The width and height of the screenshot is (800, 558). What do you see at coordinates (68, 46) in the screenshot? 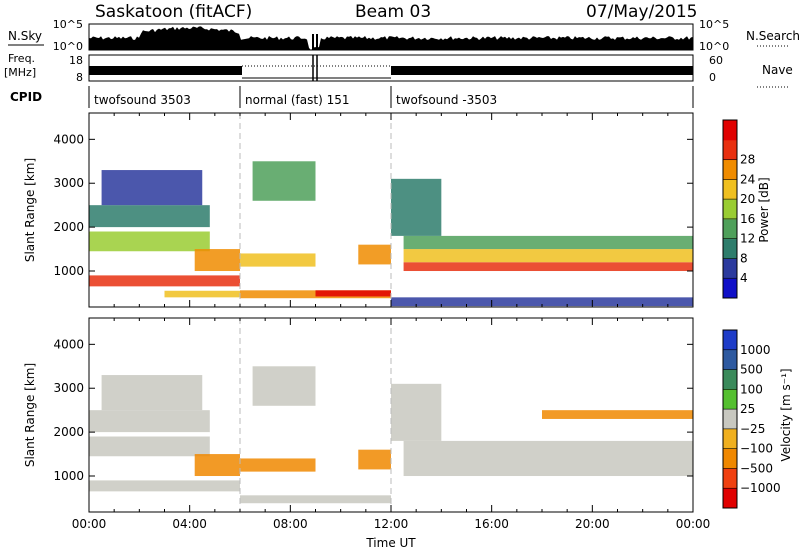
I see `nsky-bottom: 10^0` at bounding box center [68, 46].